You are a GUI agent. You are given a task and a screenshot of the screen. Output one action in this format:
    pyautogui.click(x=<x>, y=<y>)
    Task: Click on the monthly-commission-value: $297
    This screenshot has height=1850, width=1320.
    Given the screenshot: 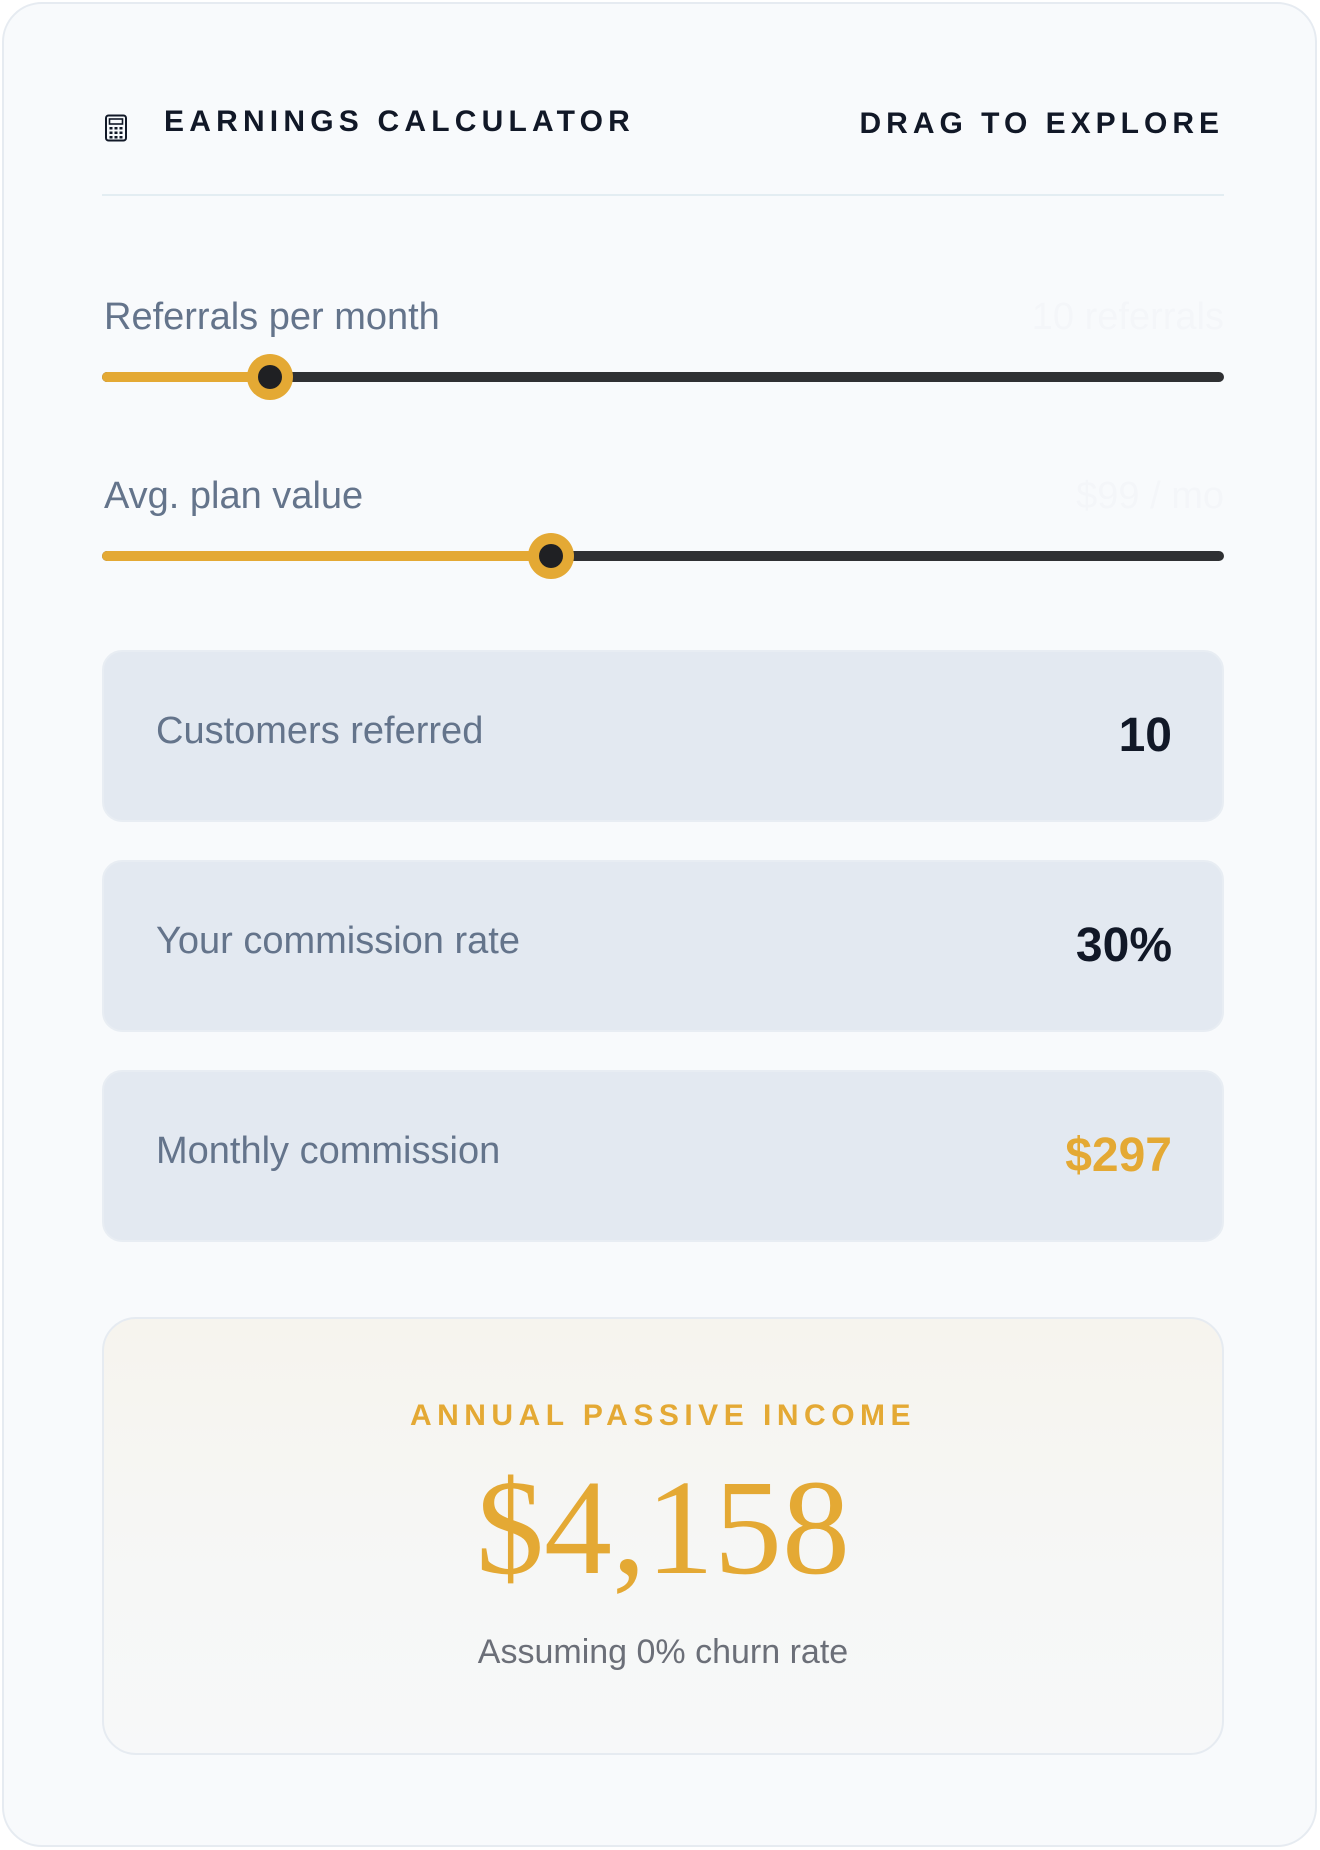 What is the action you would take?
    pyautogui.click(x=1118, y=1155)
    